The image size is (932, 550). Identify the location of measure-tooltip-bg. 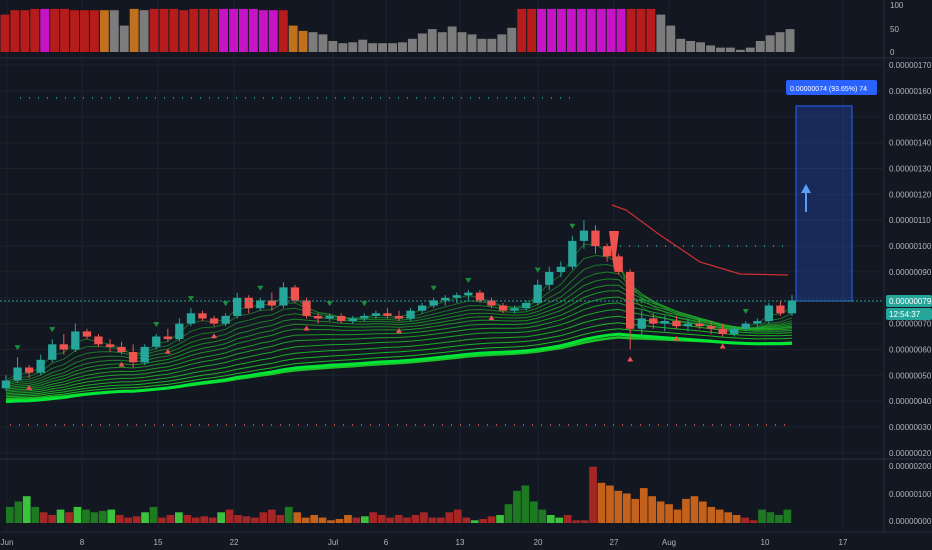
(831, 87).